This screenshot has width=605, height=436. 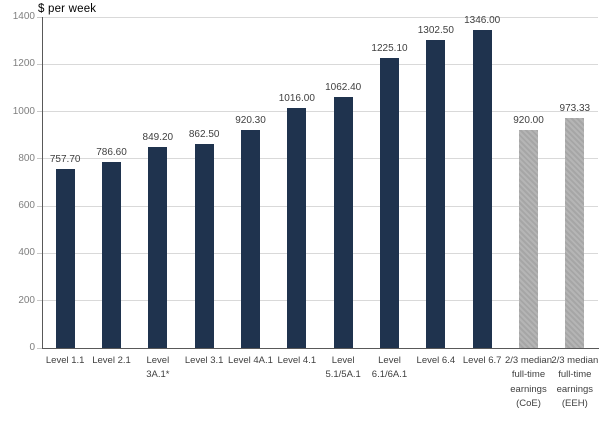 What do you see at coordinates (26, 300) in the screenshot?
I see `y-tick-label-200: 200` at bounding box center [26, 300].